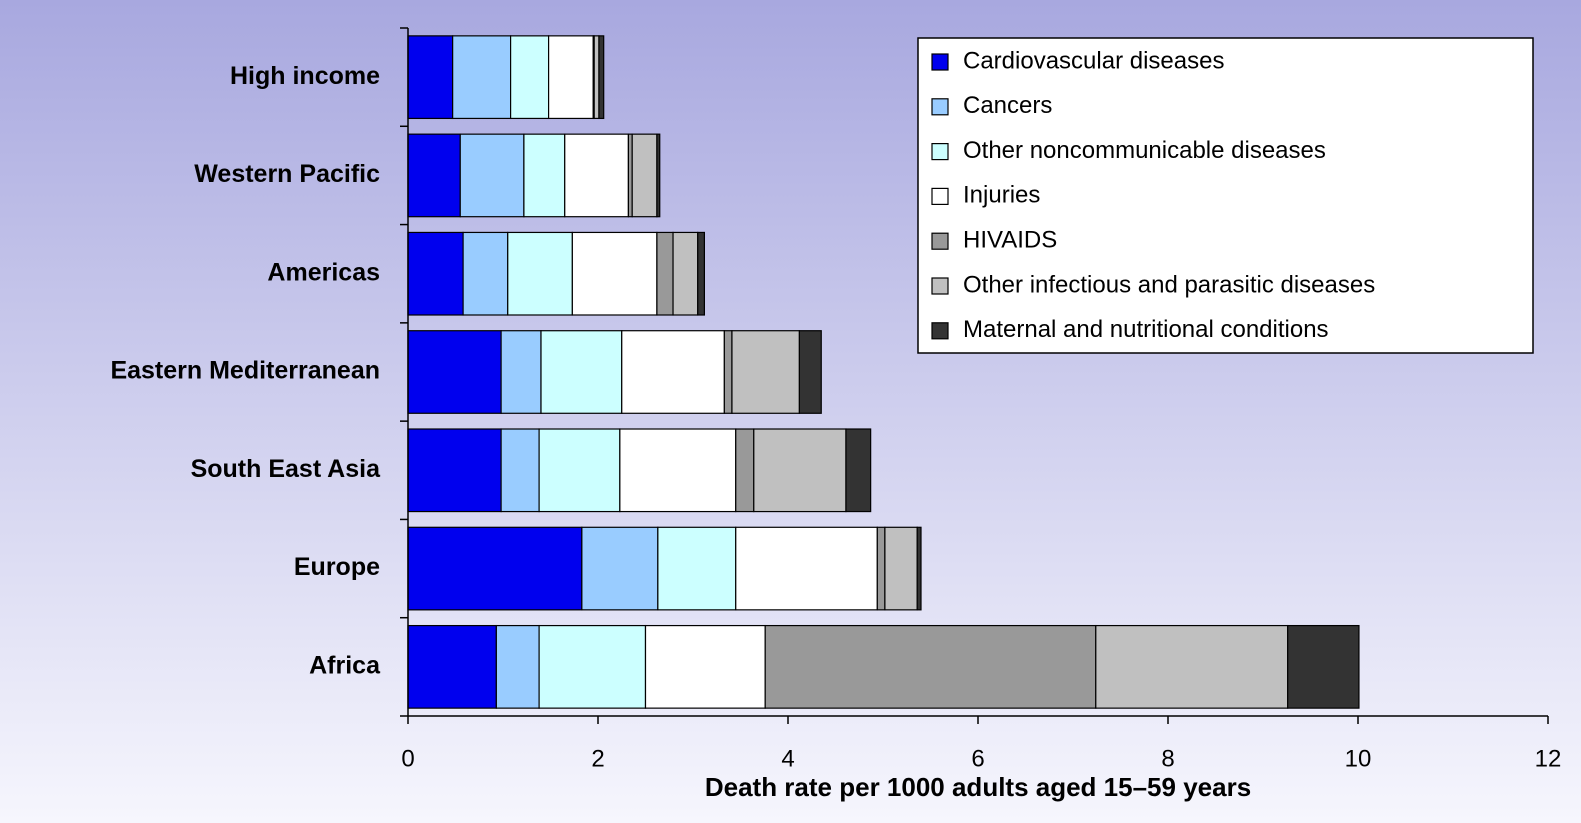 Image resolution: width=1581 pixels, height=823 pixels. Describe the element at coordinates (1007, 105) in the screenshot. I see `legend-label: Cancers` at that location.